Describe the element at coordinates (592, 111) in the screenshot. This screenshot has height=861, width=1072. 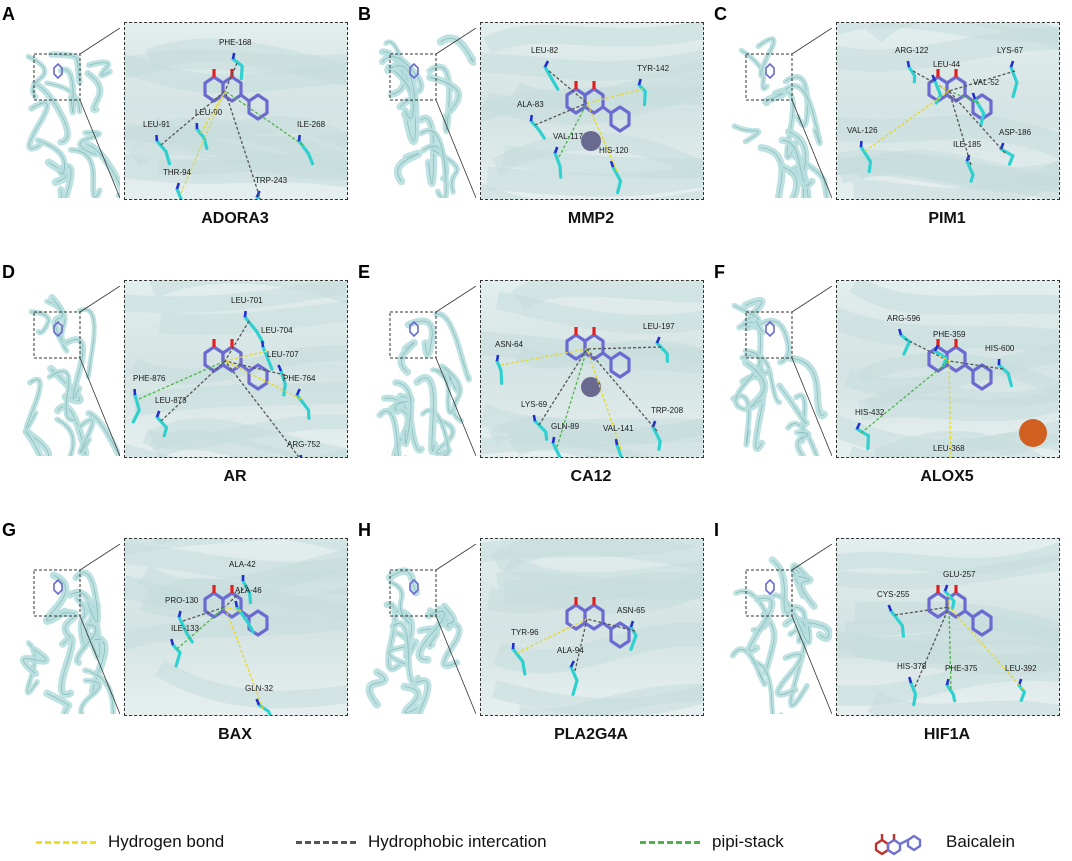
I see `binding-site-render: LEU-82 TYR-142 ALA-83 VAL-117 HIS-120` at that location.